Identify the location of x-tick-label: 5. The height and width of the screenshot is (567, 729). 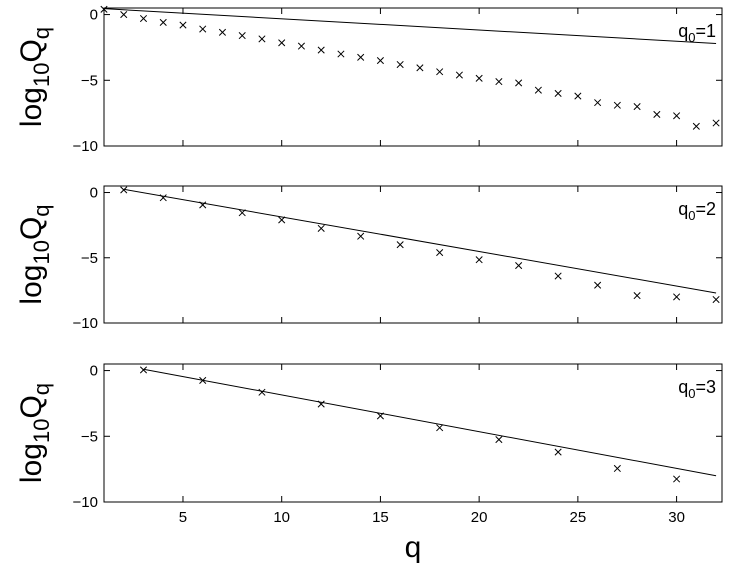
(183, 517).